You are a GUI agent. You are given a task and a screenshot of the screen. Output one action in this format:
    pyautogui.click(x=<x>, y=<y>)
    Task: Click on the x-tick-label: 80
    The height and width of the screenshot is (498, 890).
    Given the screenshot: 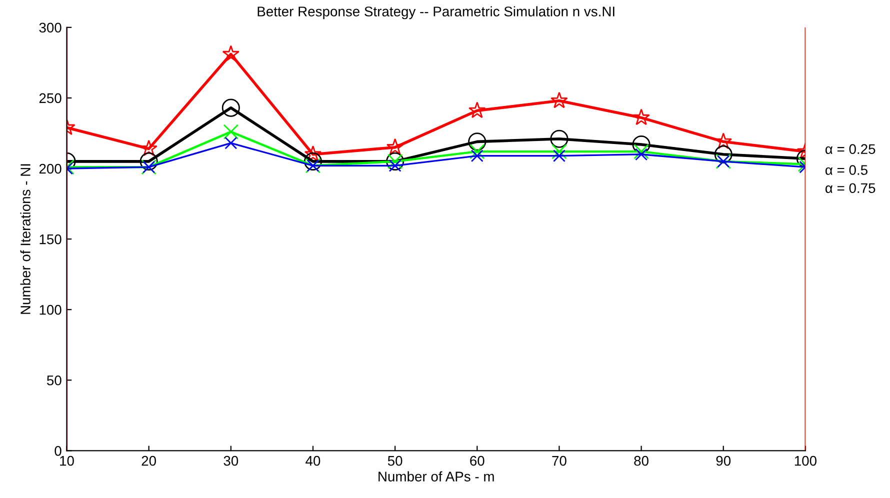 What is the action you would take?
    pyautogui.click(x=641, y=461)
    